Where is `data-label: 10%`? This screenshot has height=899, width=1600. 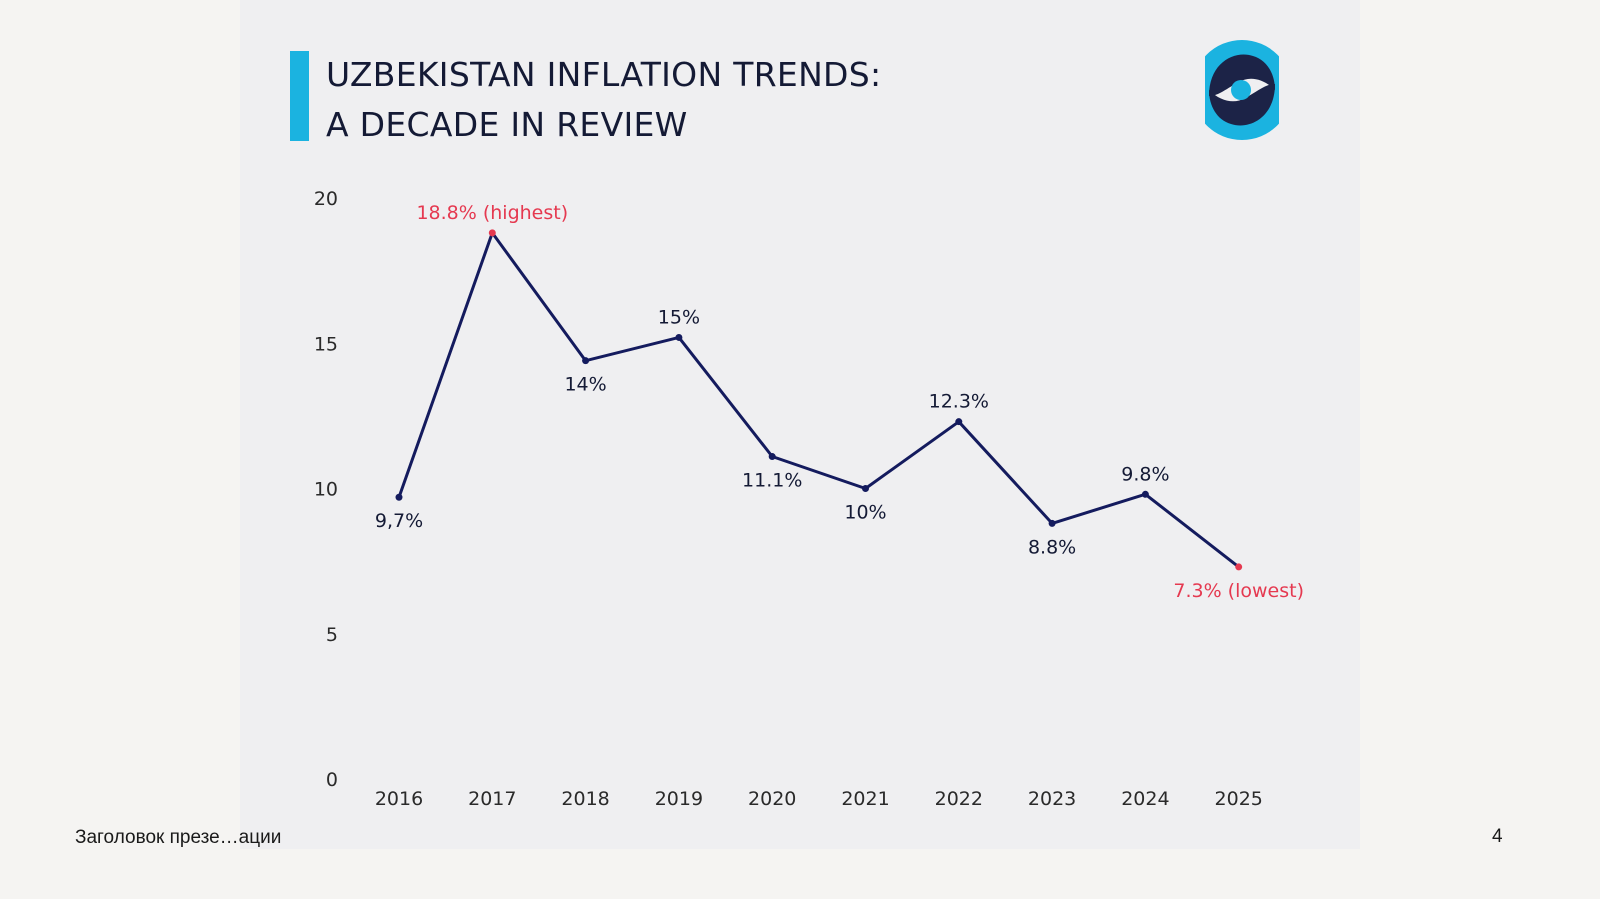 data-label: 10% is located at coordinates (865, 513).